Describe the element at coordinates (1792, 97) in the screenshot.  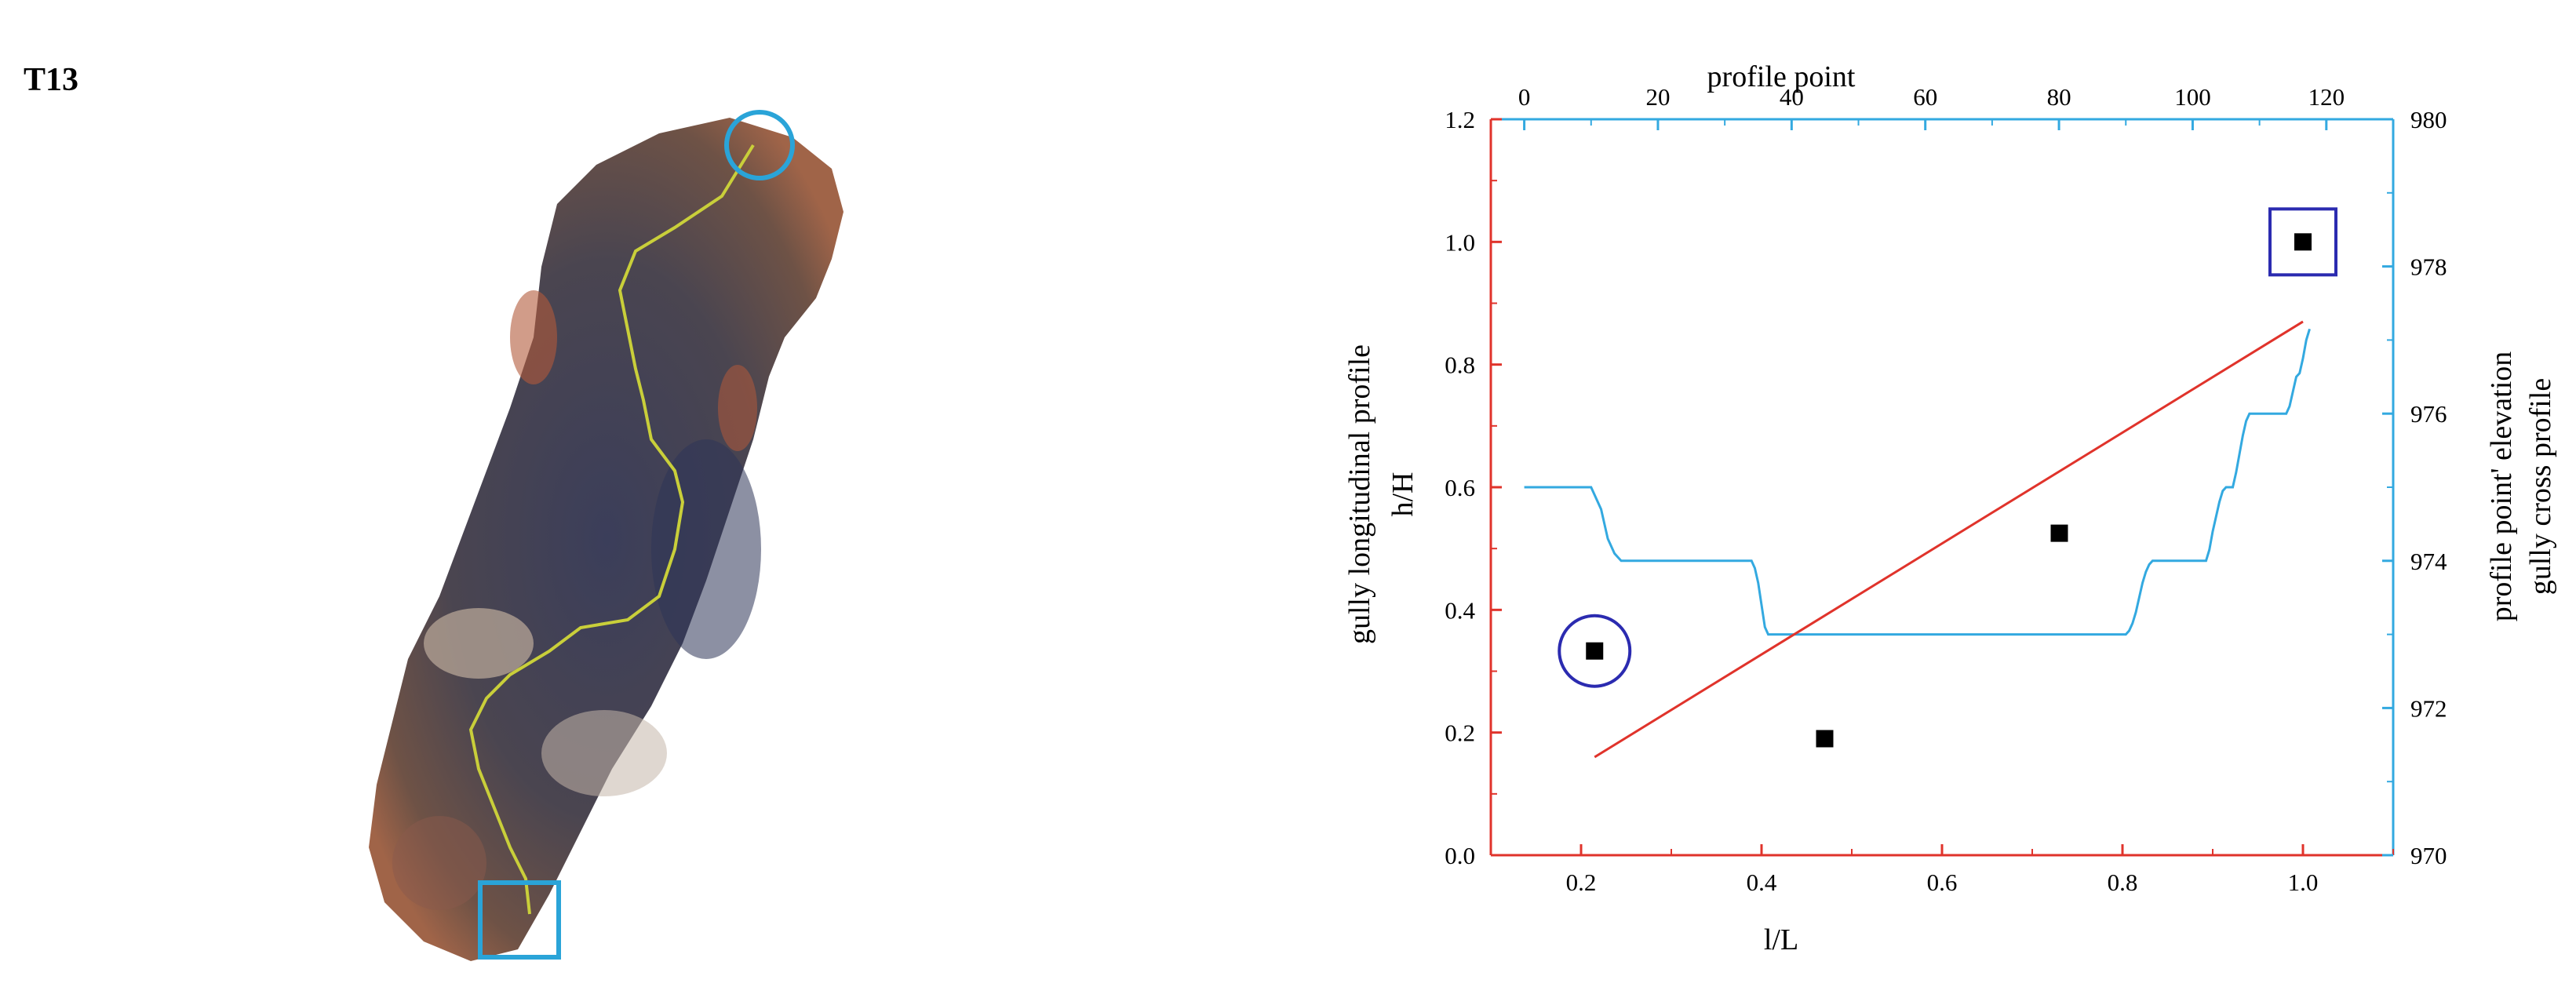
I see `x2-tick-label: 40` at that location.